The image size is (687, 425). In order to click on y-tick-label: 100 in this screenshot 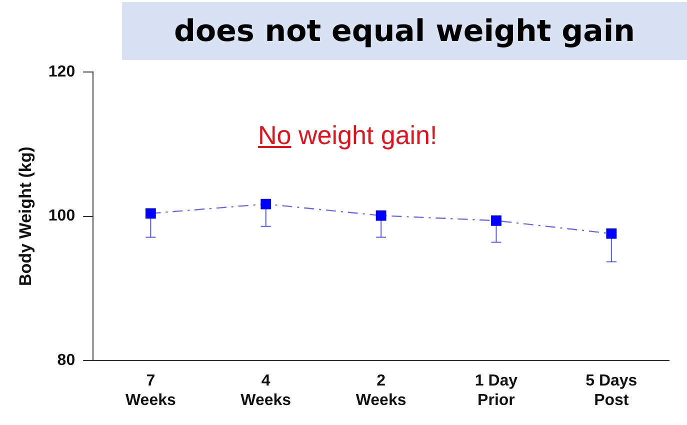, I will do `click(62, 216)`.